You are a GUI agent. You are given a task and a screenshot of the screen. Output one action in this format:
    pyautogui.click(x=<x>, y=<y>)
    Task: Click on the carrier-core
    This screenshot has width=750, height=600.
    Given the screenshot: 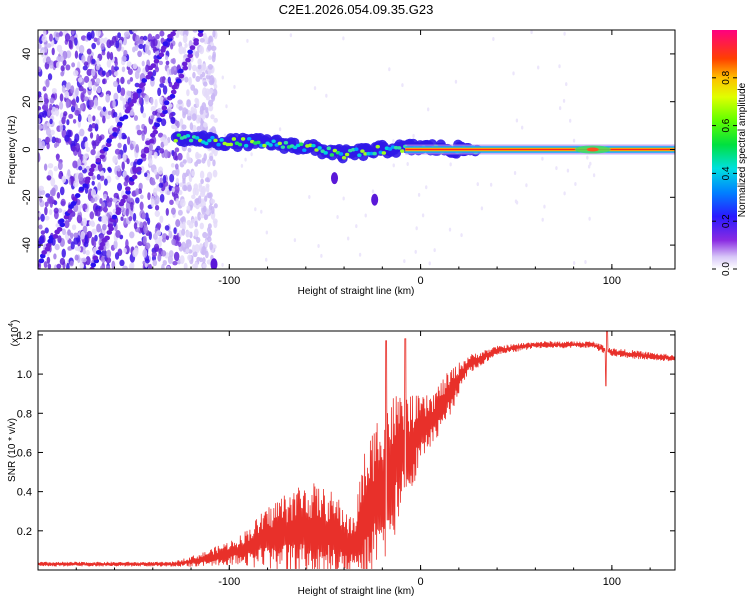 What is the action you would take?
    pyautogui.click(x=540, y=149)
    